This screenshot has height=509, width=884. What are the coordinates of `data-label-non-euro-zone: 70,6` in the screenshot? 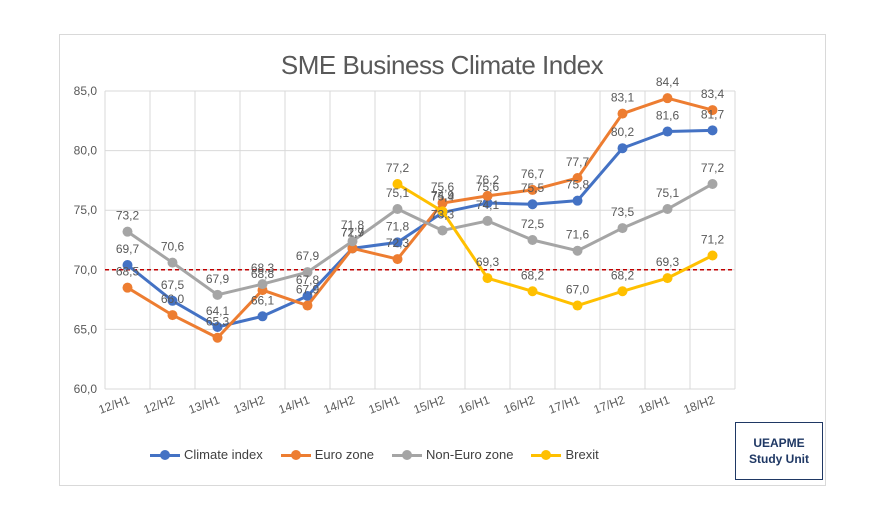 It's located at (173, 247).